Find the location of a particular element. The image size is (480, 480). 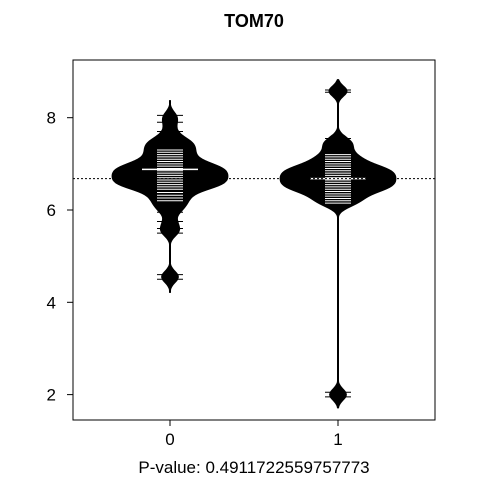

x-tick-label: 1 is located at coordinates (337, 439).